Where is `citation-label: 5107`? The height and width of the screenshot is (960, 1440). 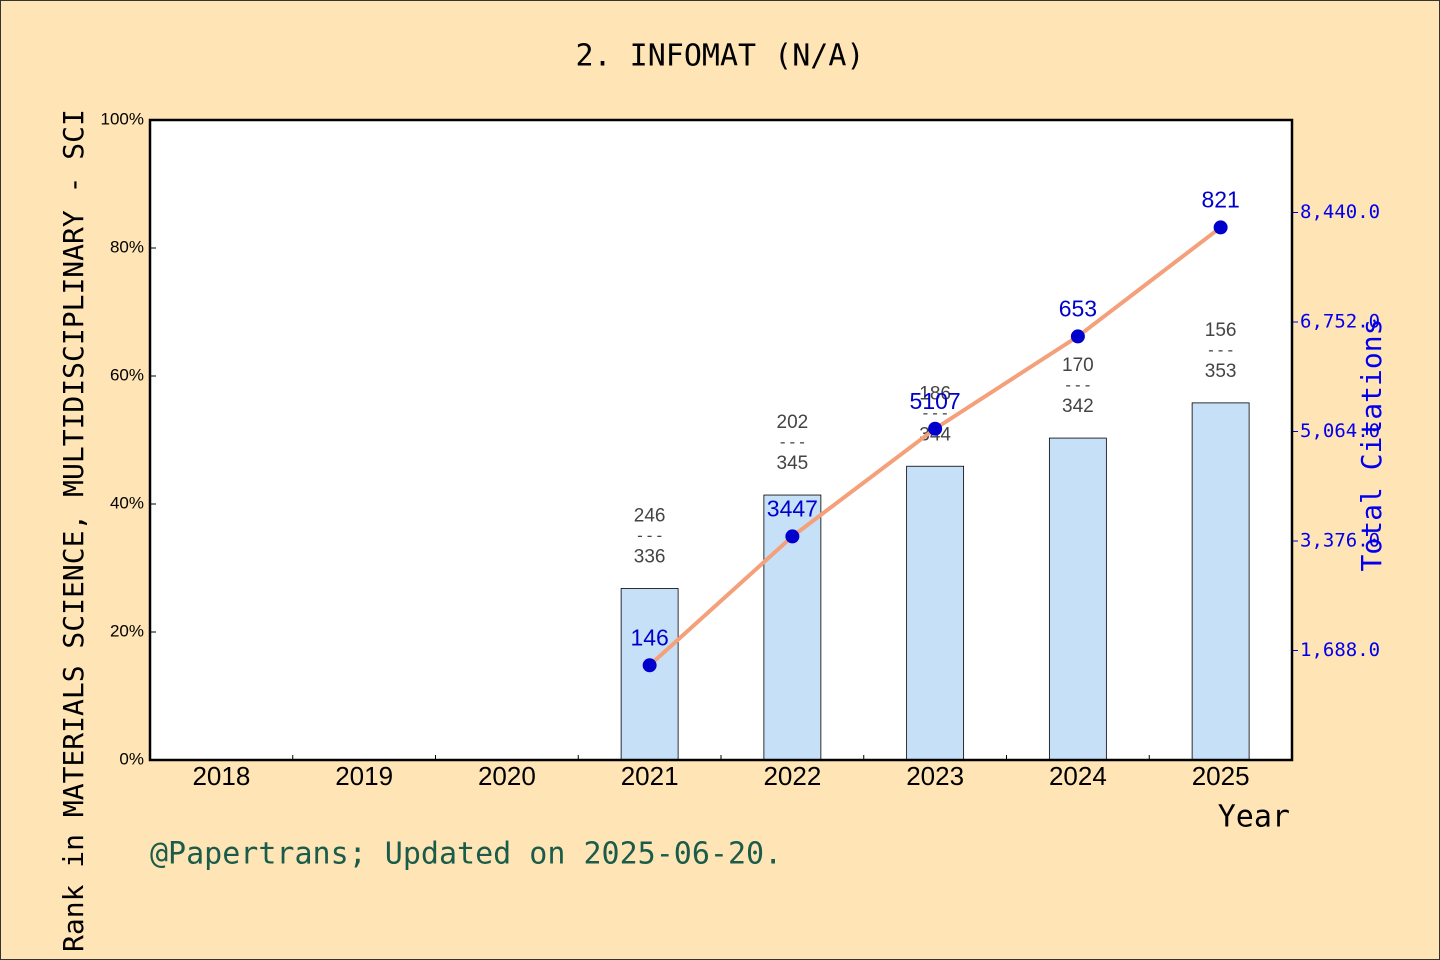
citation-label: 5107 is located at coordinates (935, 401).